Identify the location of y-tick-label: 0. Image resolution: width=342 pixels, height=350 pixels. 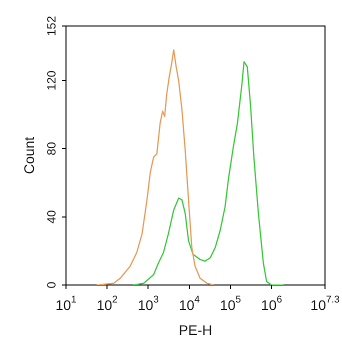
(51, 284).